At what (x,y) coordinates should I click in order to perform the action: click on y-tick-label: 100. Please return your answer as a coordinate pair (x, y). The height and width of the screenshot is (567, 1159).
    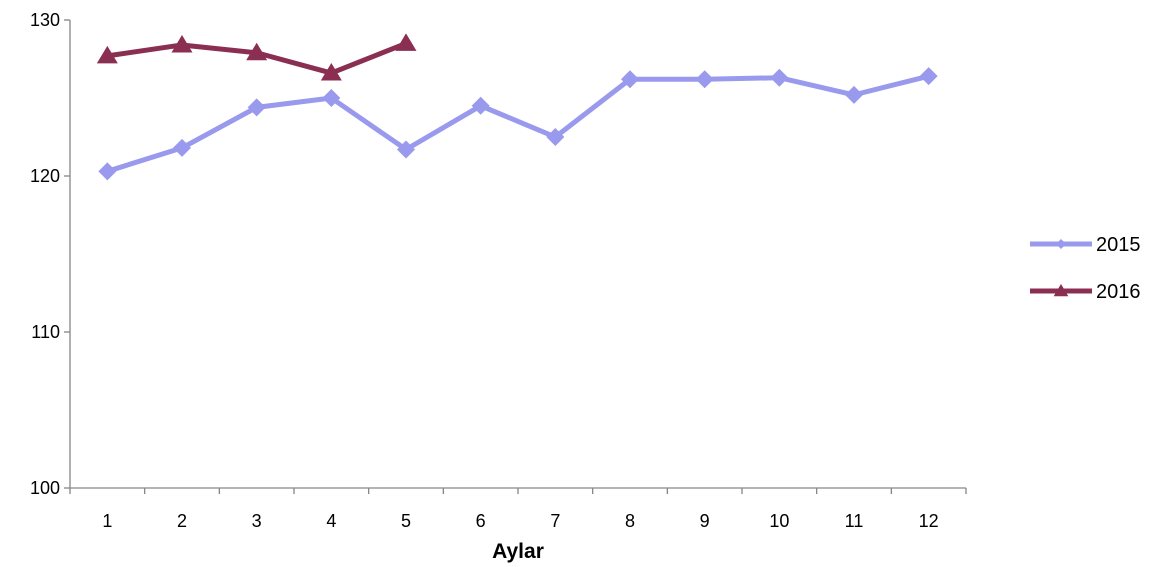
    Looking at the image, I should click on (45, 488).